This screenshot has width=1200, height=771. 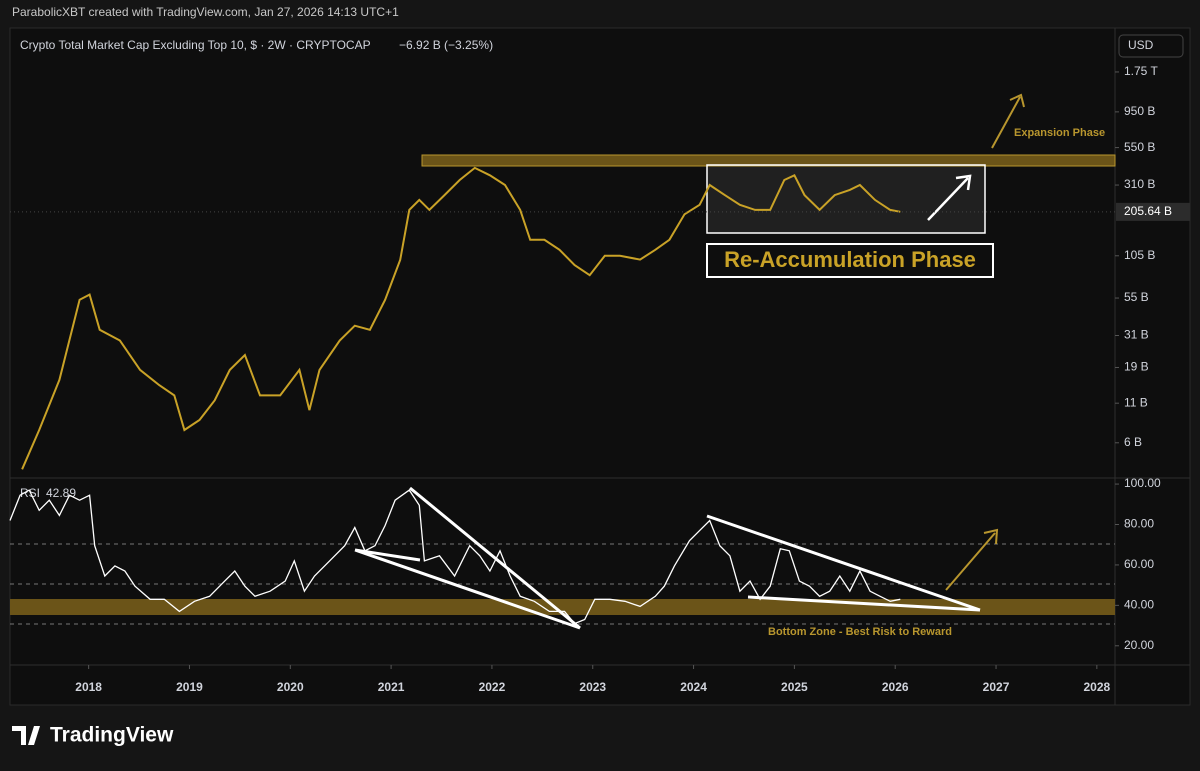 What do you see at coordinates (768, 160) in the screenshot?
I see `resistance-zone` at bounding box center [768, 160].